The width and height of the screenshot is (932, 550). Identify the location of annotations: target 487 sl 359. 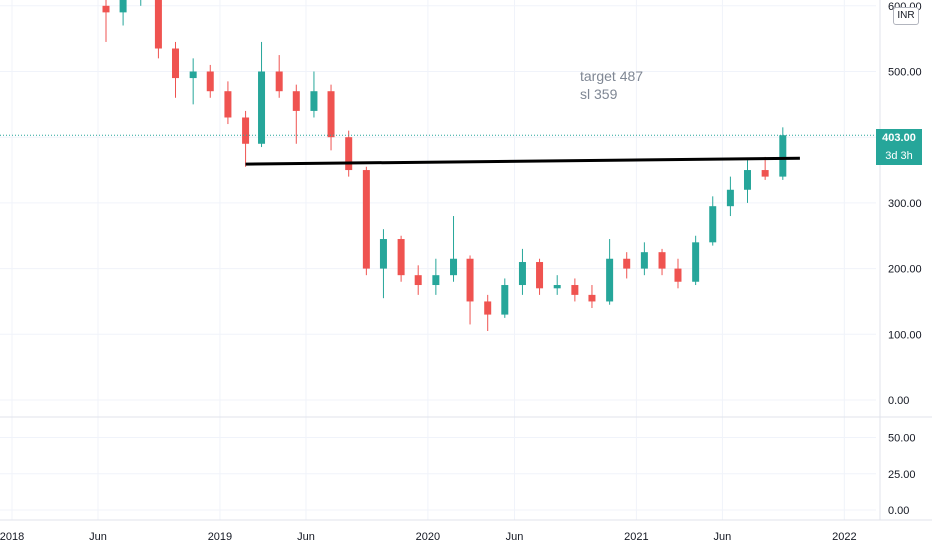
(611, 85).